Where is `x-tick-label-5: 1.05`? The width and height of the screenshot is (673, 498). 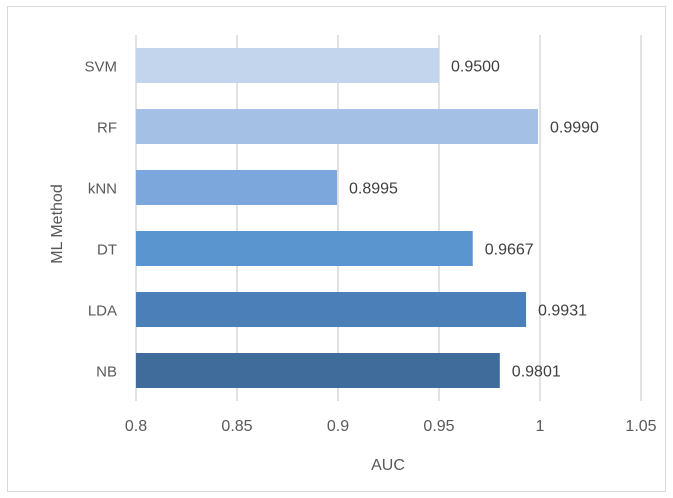 x-tick-label-5: 1.05 is located at coordinates (640, 426).